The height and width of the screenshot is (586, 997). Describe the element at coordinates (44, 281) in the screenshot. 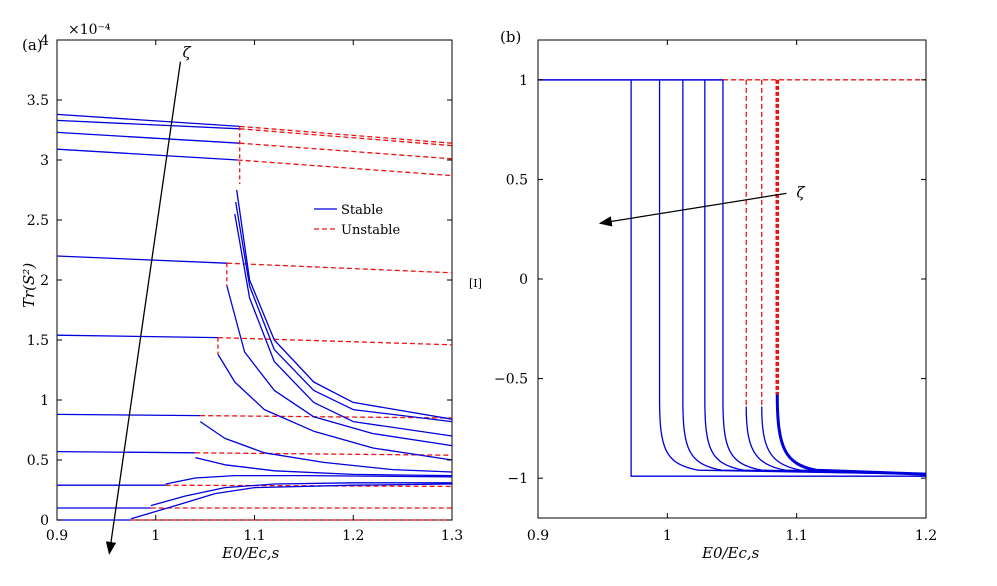

I see `panel-a-y-tick-label: 2` at that location.